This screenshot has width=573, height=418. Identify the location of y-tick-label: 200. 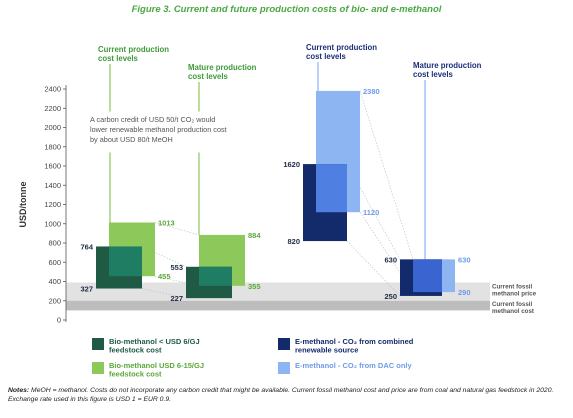
(54, 300).